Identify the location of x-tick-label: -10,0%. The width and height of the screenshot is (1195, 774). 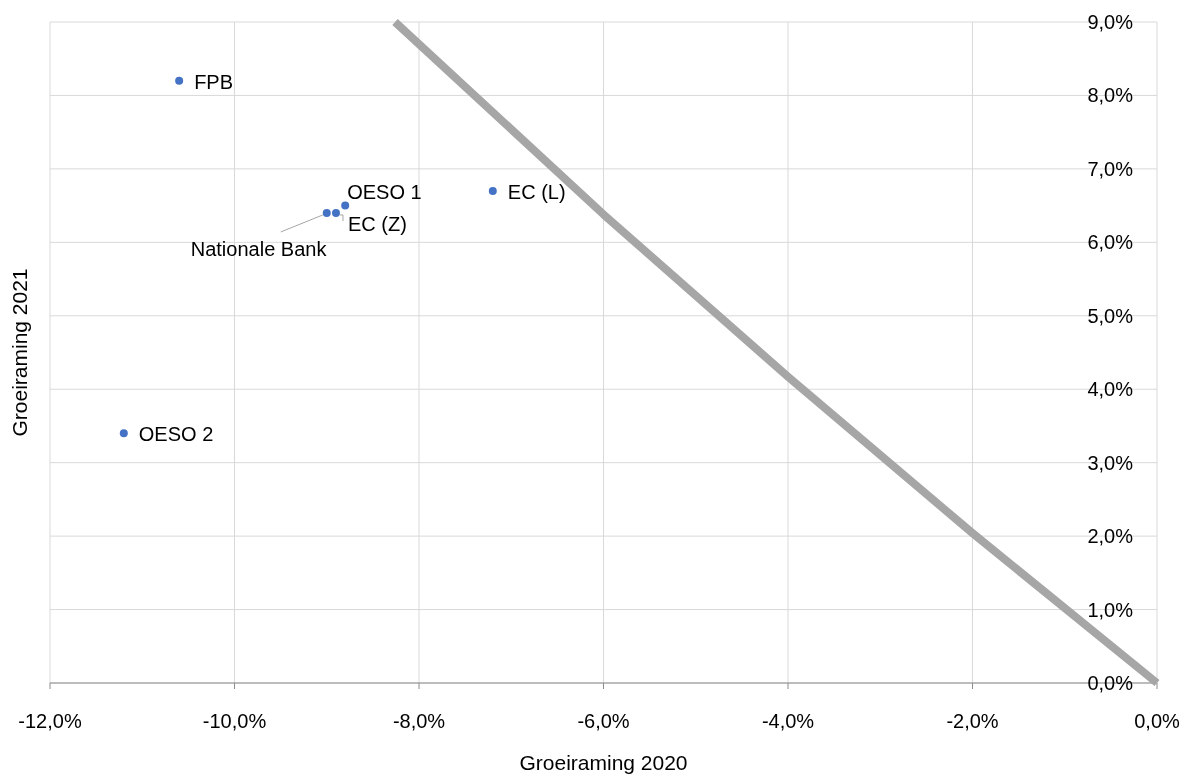
(234, 721).